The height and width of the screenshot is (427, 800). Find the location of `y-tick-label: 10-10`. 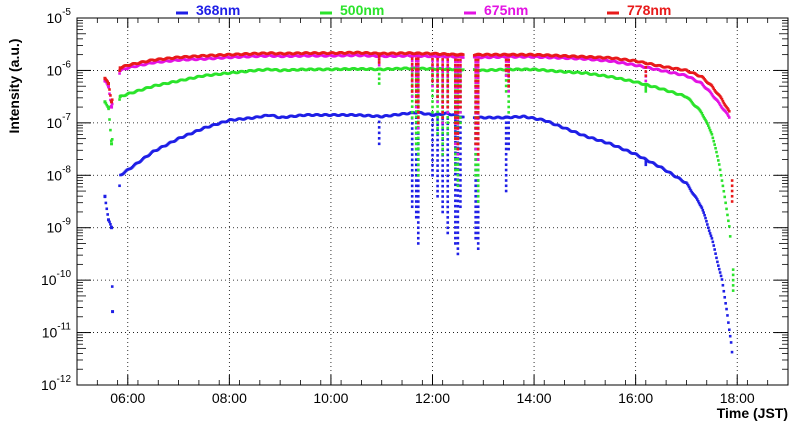

y-tick-label: 10-10 is located at coordinates (56, 278).